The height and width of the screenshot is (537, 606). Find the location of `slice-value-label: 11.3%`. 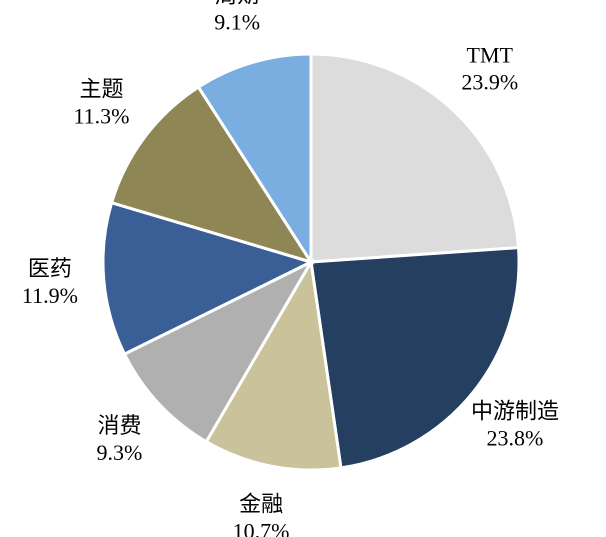

slice-value-label: 11.3% is located at coordinates (101, 116).